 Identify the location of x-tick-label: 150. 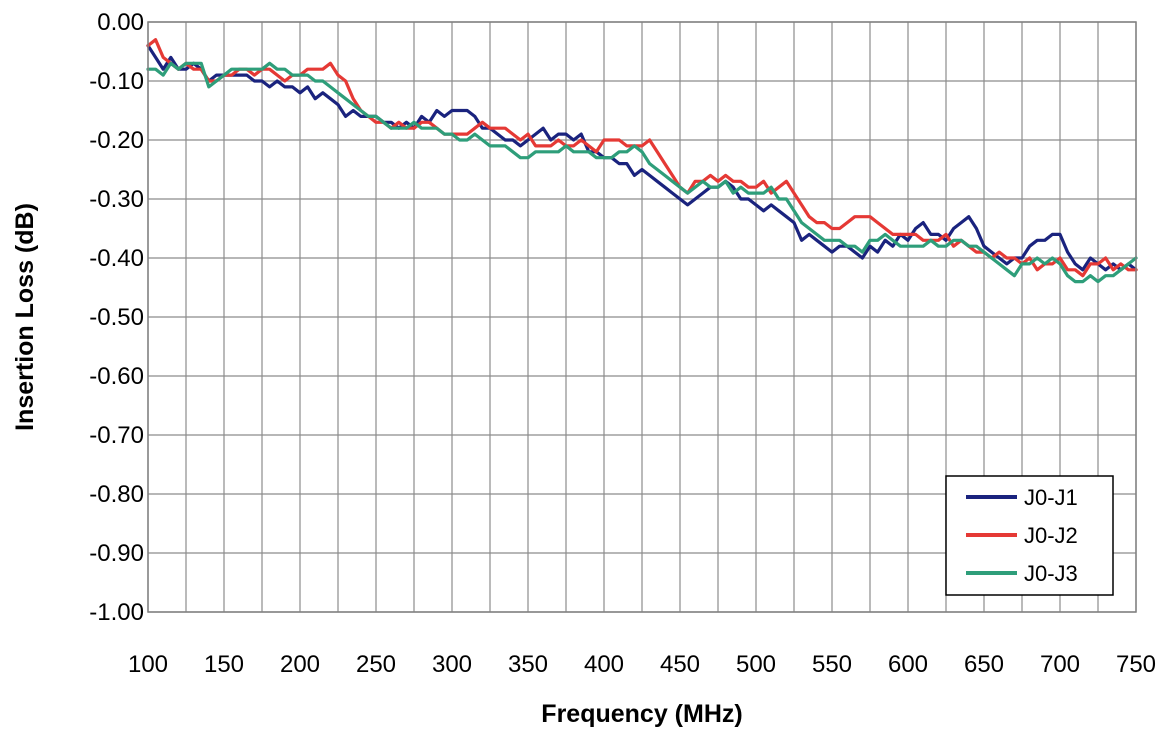
(224, 664).